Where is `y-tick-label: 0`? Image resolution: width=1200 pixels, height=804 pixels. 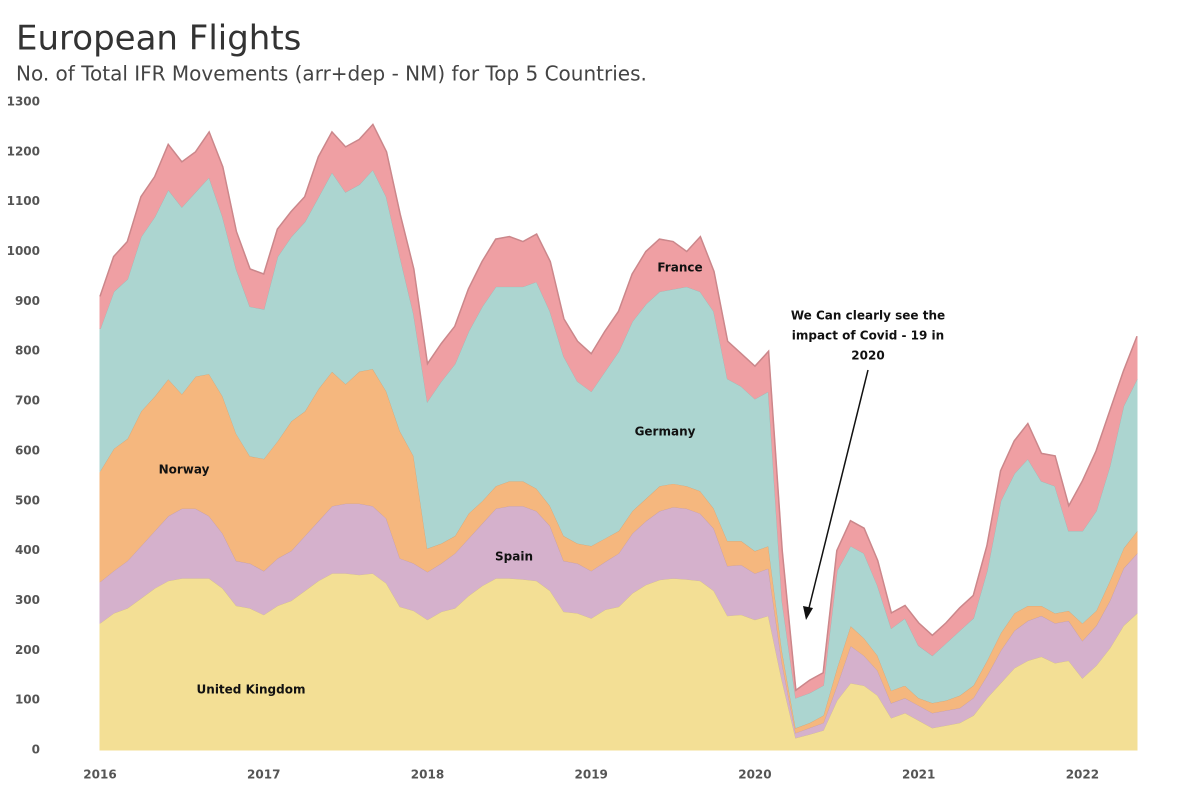
y-tick-label: 0 is located at coordinates (36, 750).